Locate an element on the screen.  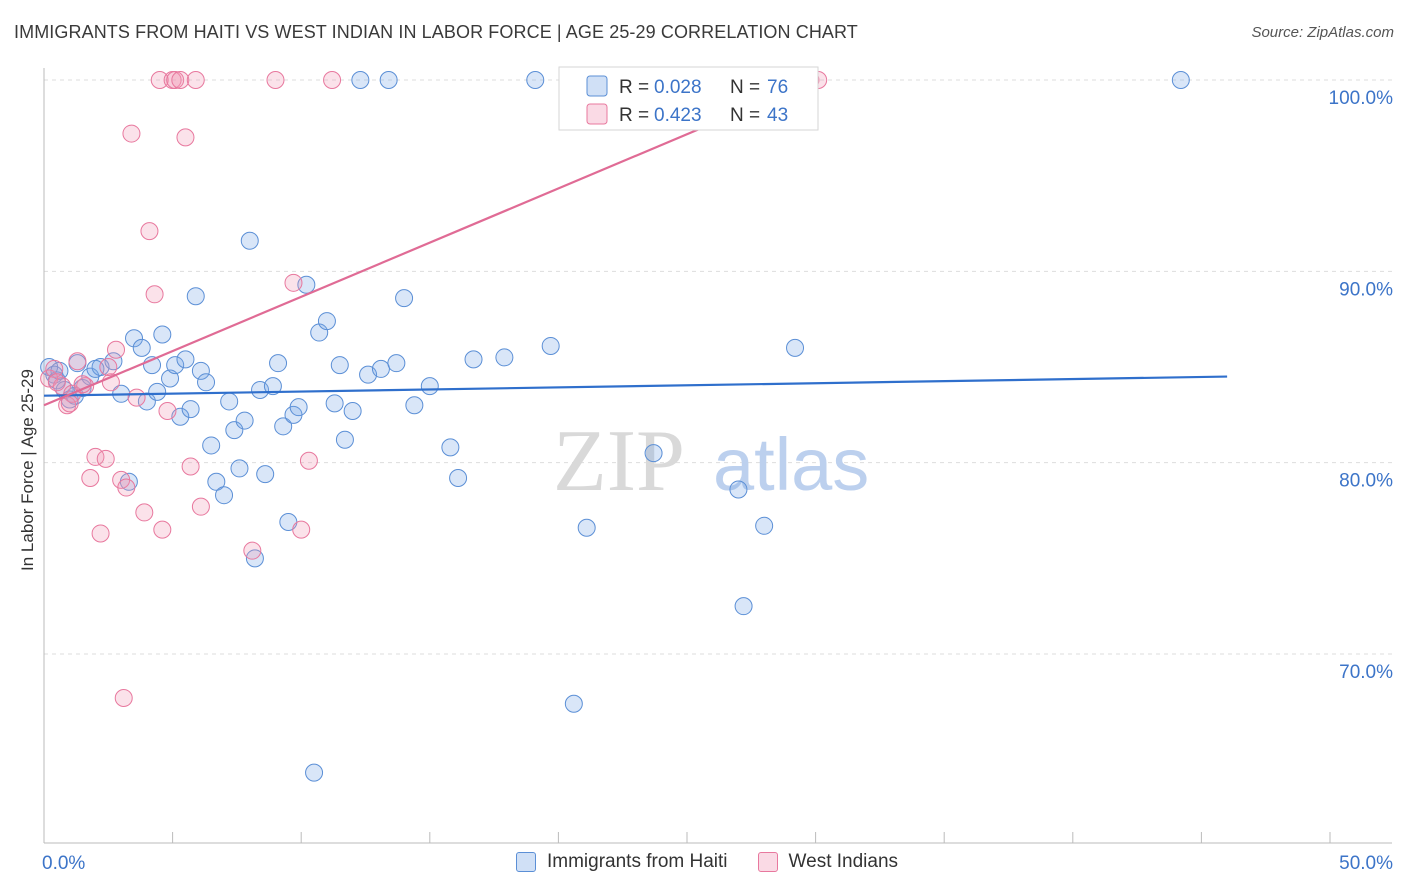
stats-legend: R = 0.028 N = 76 R = 0.423 N = 43 is located at coordinates (688, 98).